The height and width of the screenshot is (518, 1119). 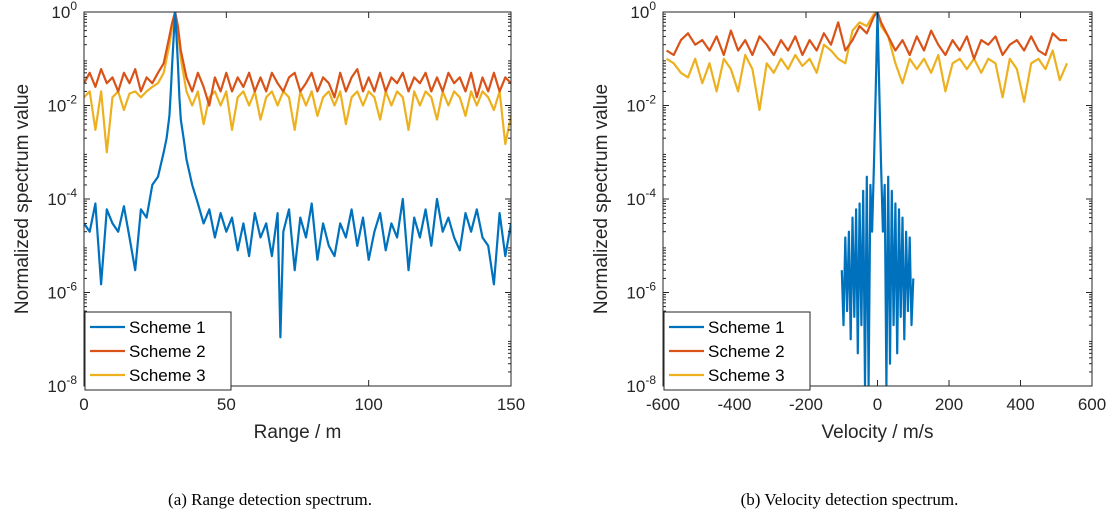 What do you see at coordinates (663, 404) in the screenshot?
I see `x-tick-label: -600` at bounding box center [663, 404].